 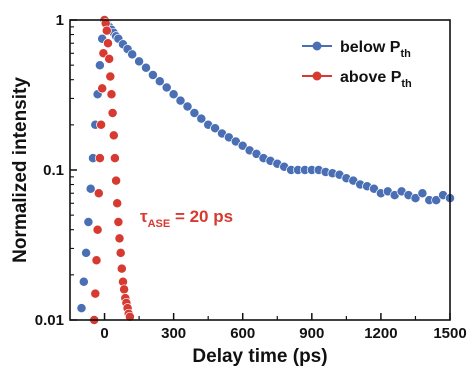 I want to click on tau-ase-annotation: τASE = 20 ps, so click(x=186, y=218).